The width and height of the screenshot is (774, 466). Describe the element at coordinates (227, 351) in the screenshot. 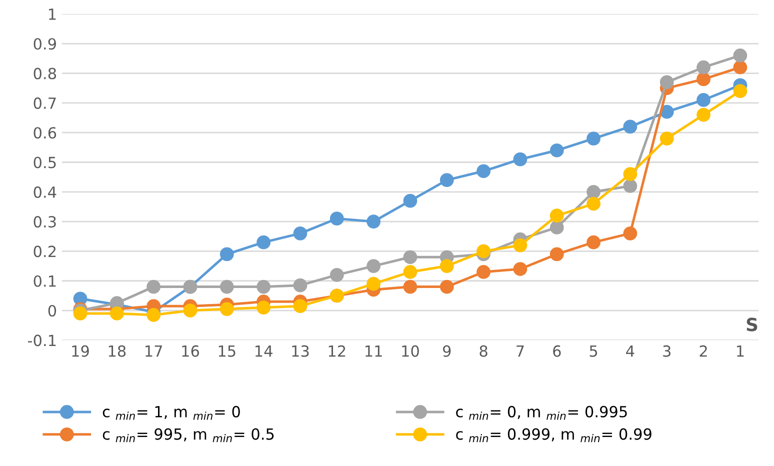

I see `x-tick-label: 15` at that location.